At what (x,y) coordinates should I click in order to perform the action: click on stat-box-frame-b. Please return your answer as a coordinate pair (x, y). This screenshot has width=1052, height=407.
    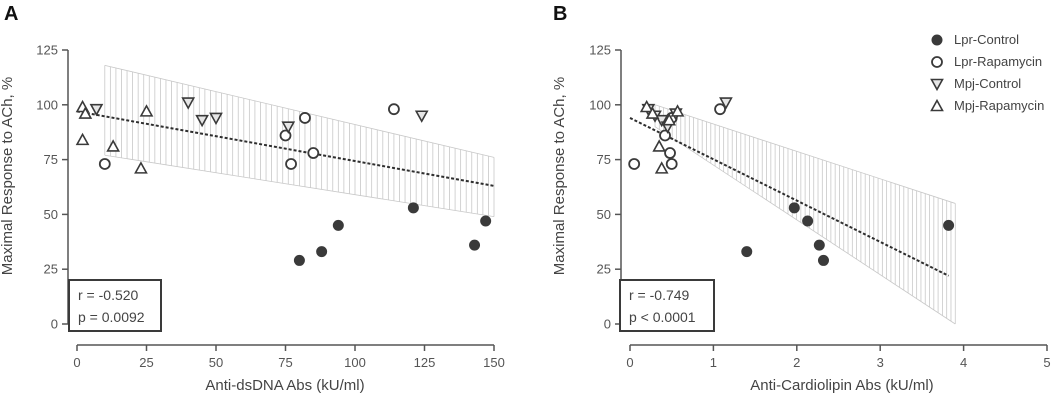
    Looking at the image, I should click on (667, 305).